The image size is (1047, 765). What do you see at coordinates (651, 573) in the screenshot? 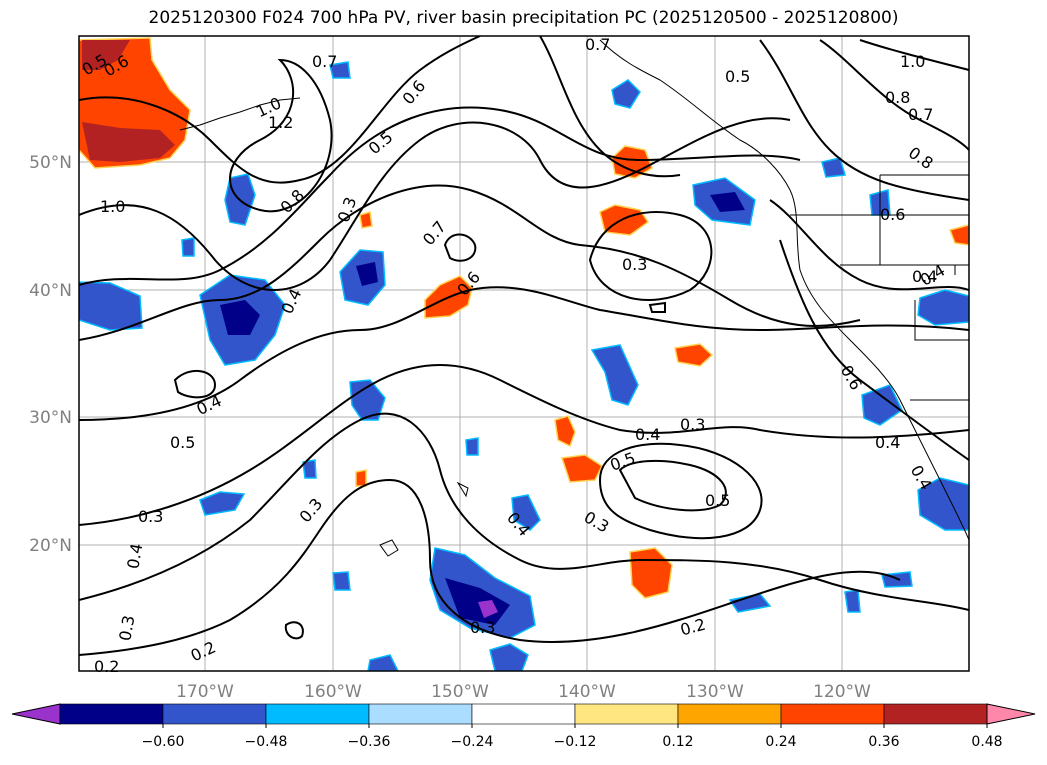
I see `precip-blob-17n` at bounding box center [651, 573].